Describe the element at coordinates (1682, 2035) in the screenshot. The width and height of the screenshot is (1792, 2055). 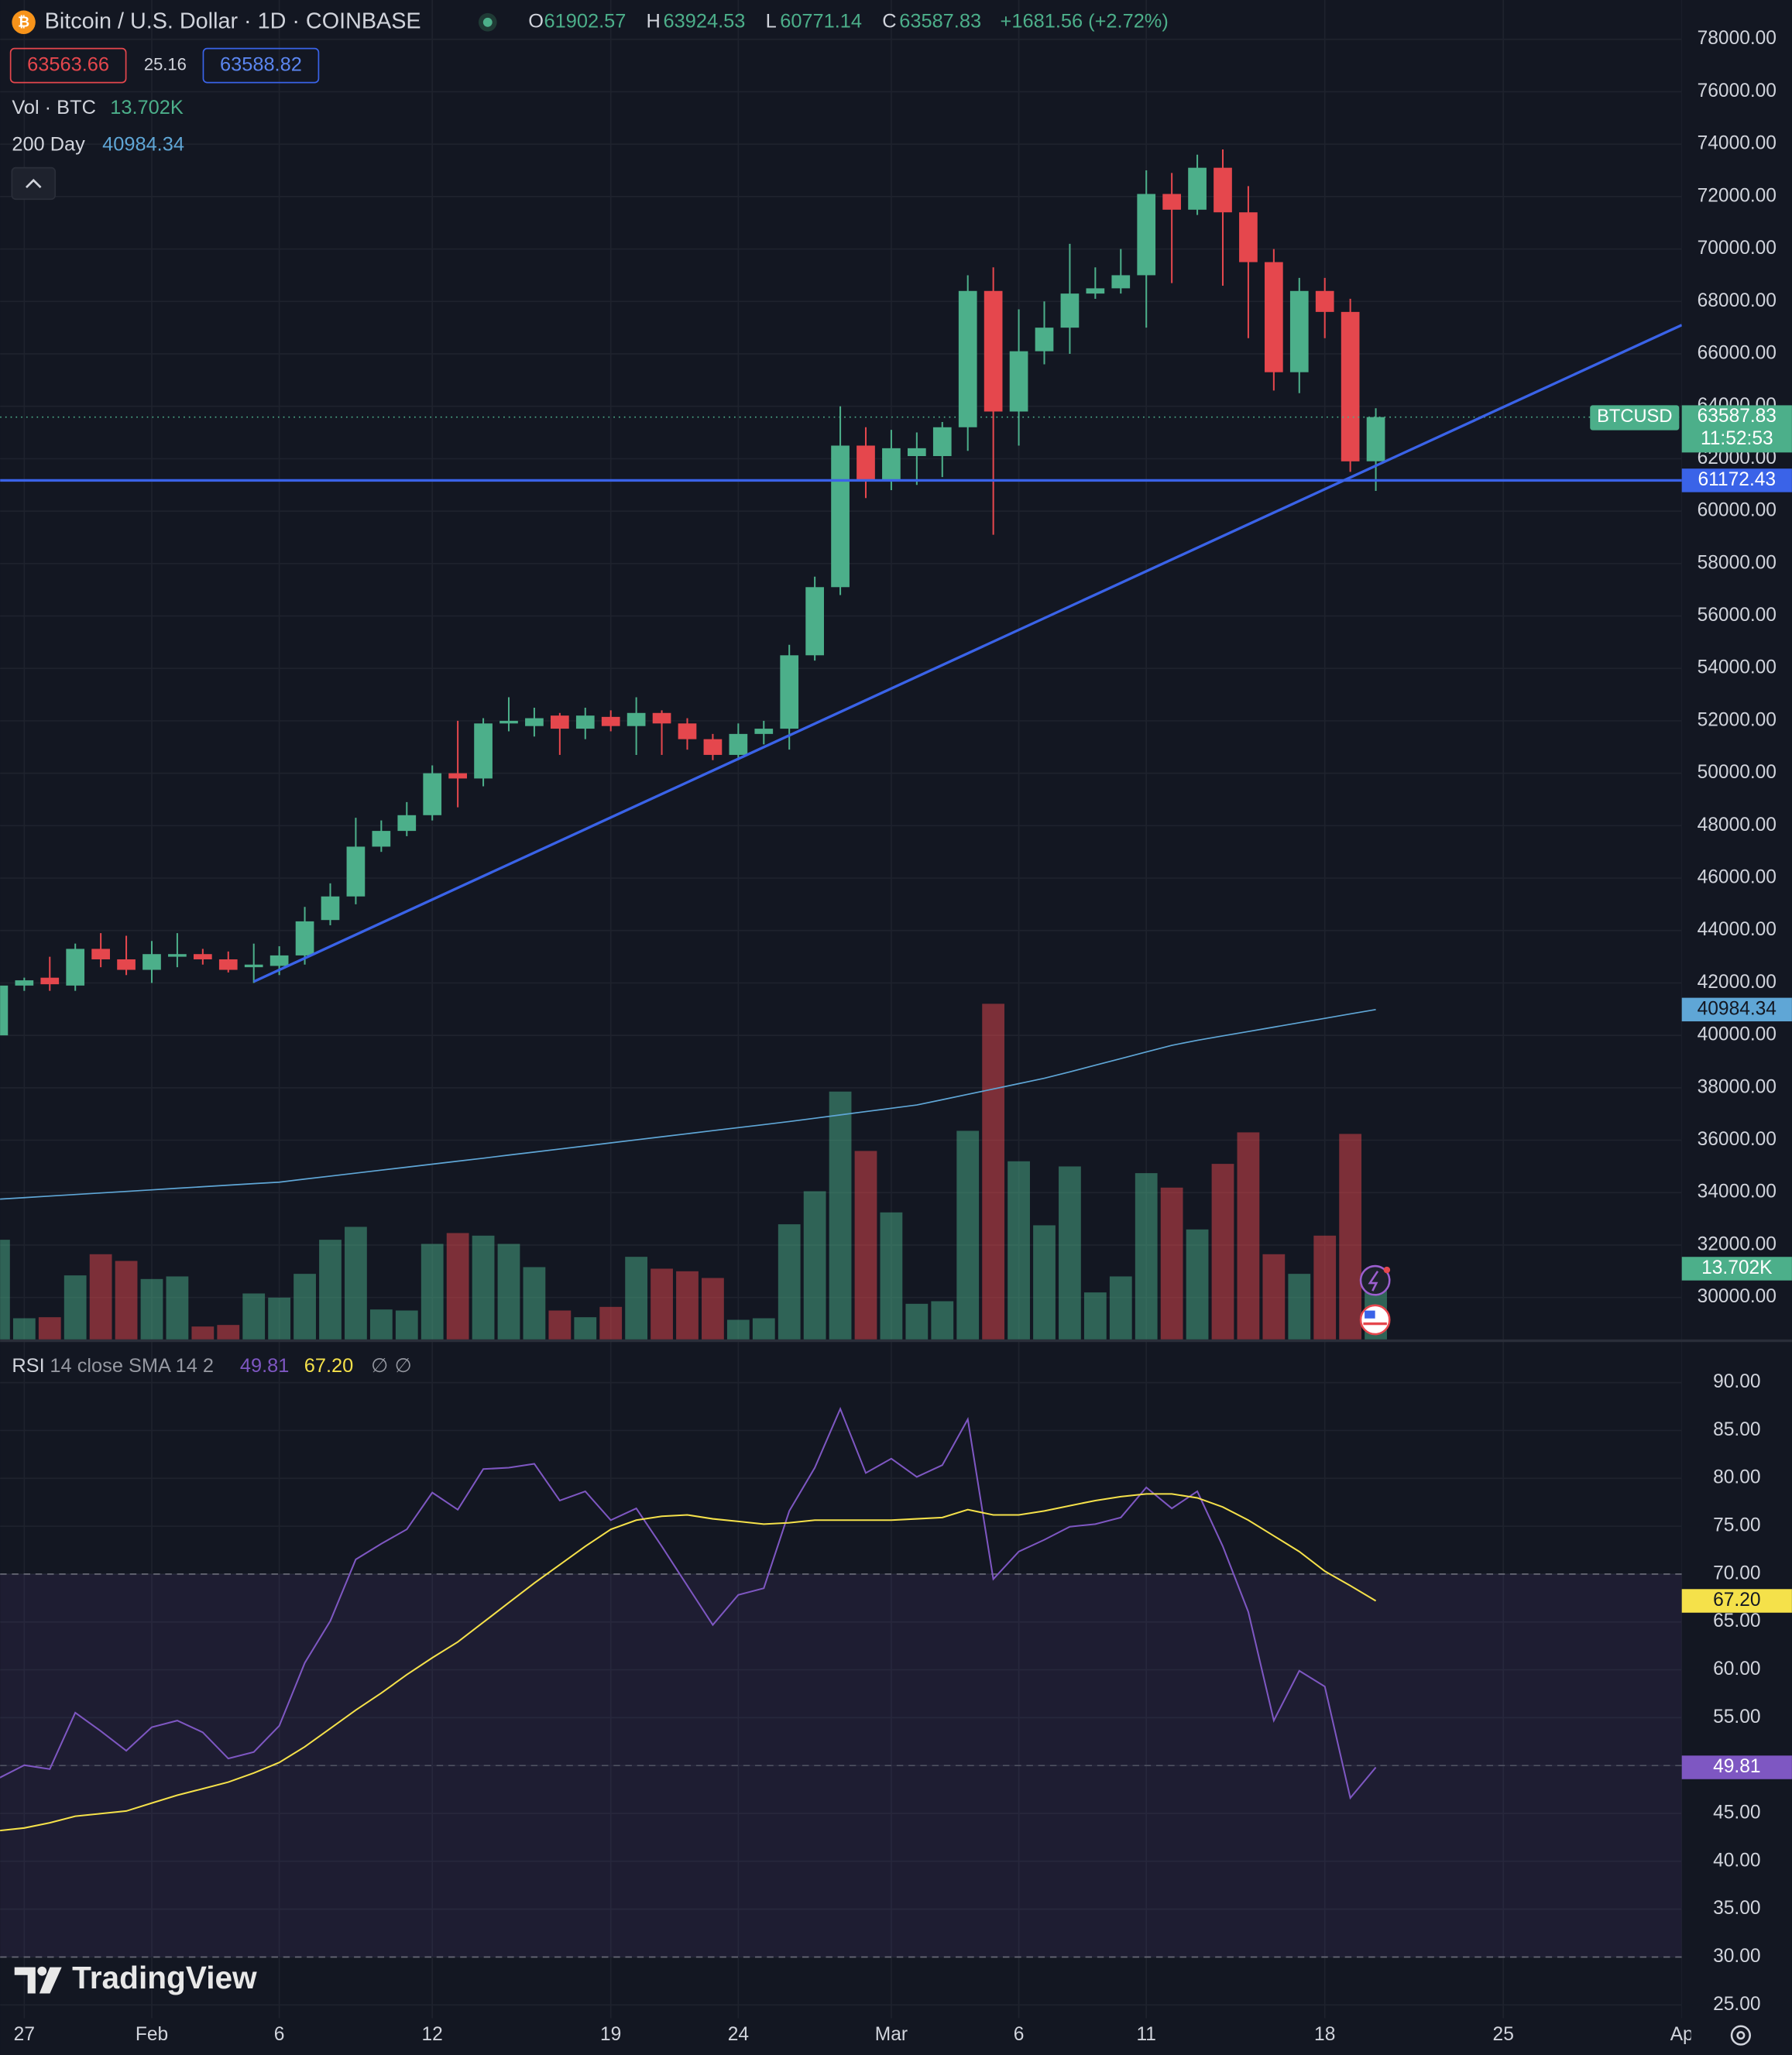
I see `x-tick-label: Ap` at that location.